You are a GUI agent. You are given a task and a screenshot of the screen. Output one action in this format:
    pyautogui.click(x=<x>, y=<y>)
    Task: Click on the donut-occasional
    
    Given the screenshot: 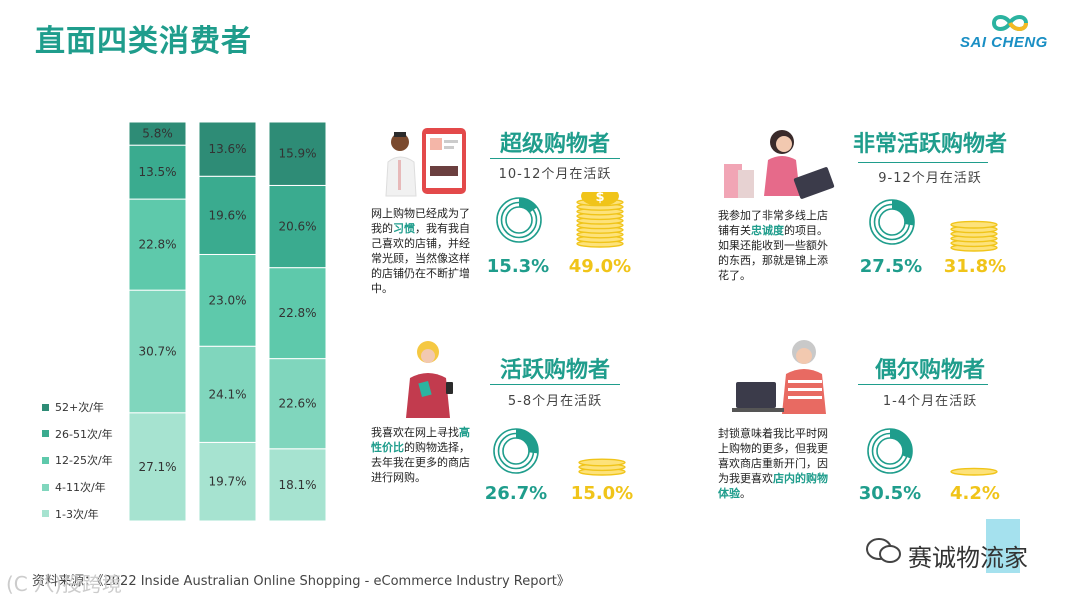 What is the action you would take?
    pyautogui.click(x=890, y=451)
    